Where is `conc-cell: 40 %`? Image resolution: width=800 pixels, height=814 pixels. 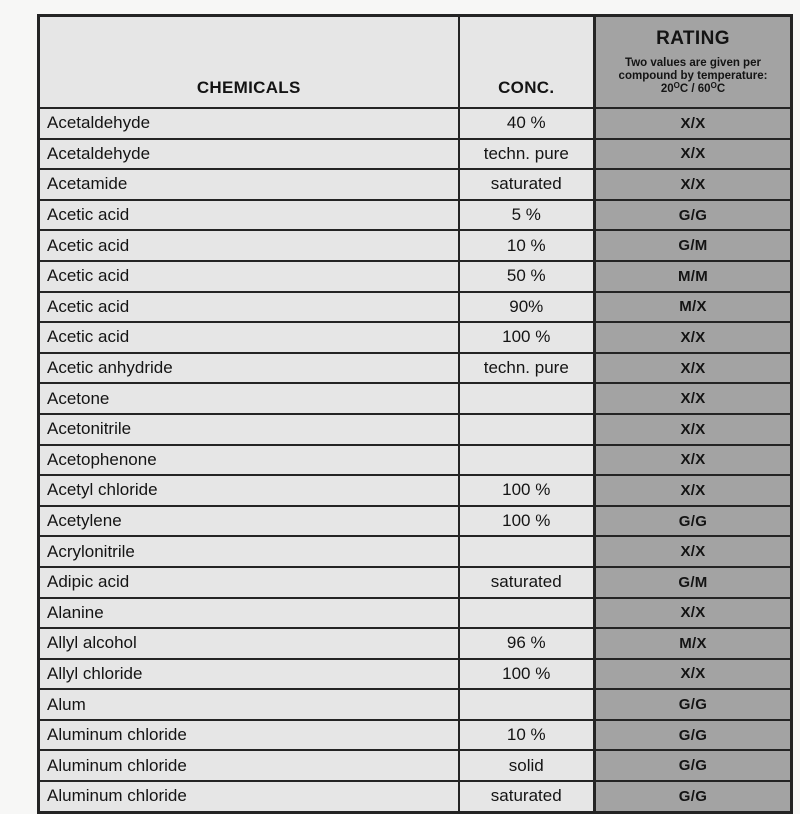
conc-cell: 40 % is located at coordinates (526, 123).